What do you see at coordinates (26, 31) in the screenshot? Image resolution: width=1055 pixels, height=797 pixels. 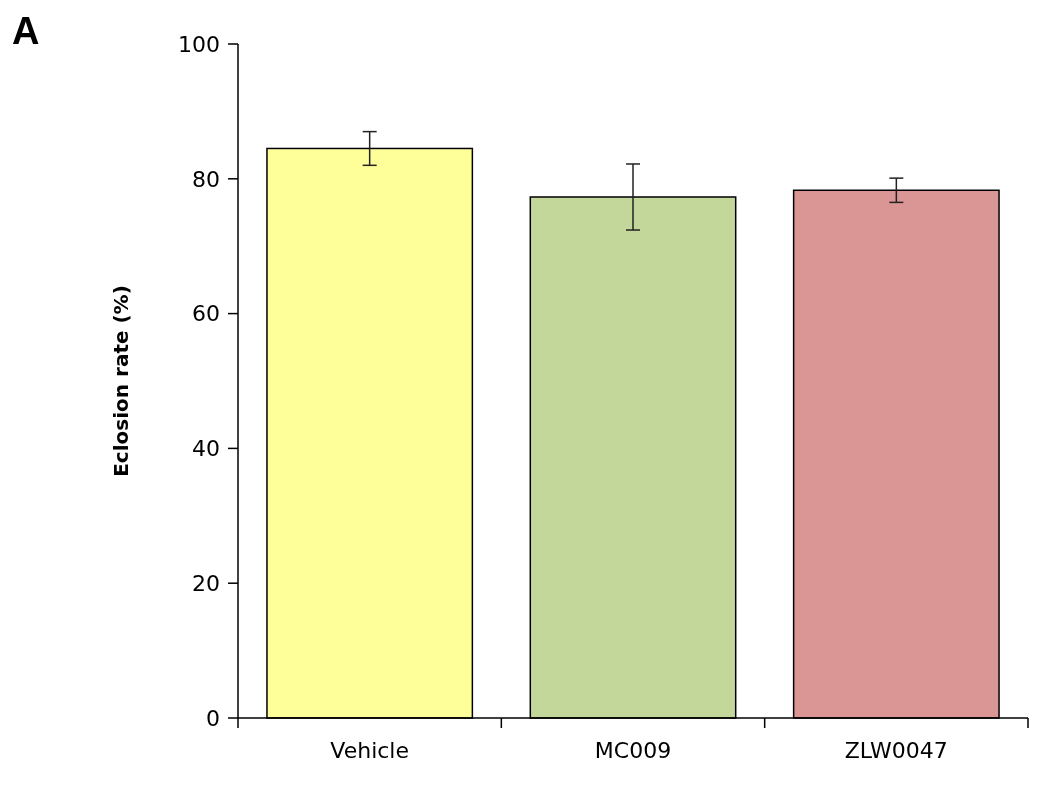 I see `text: A` at bounding box center [26, 31].